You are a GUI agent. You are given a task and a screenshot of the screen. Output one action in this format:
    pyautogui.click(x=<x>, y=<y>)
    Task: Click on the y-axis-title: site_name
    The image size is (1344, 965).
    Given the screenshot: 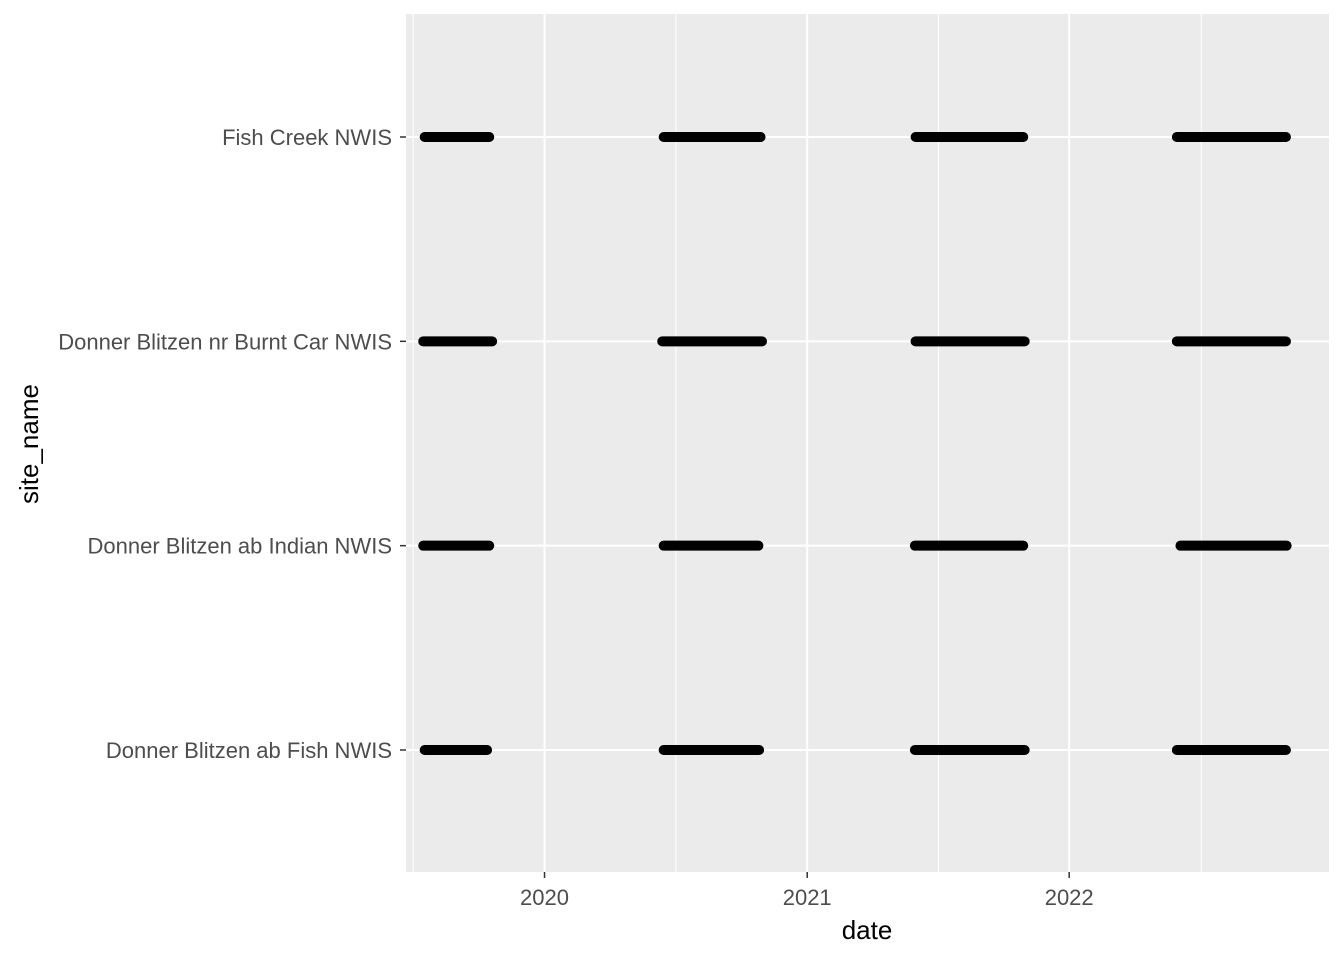 What is the action you would take?
    pyautogui.click(x=29, y=444)
    